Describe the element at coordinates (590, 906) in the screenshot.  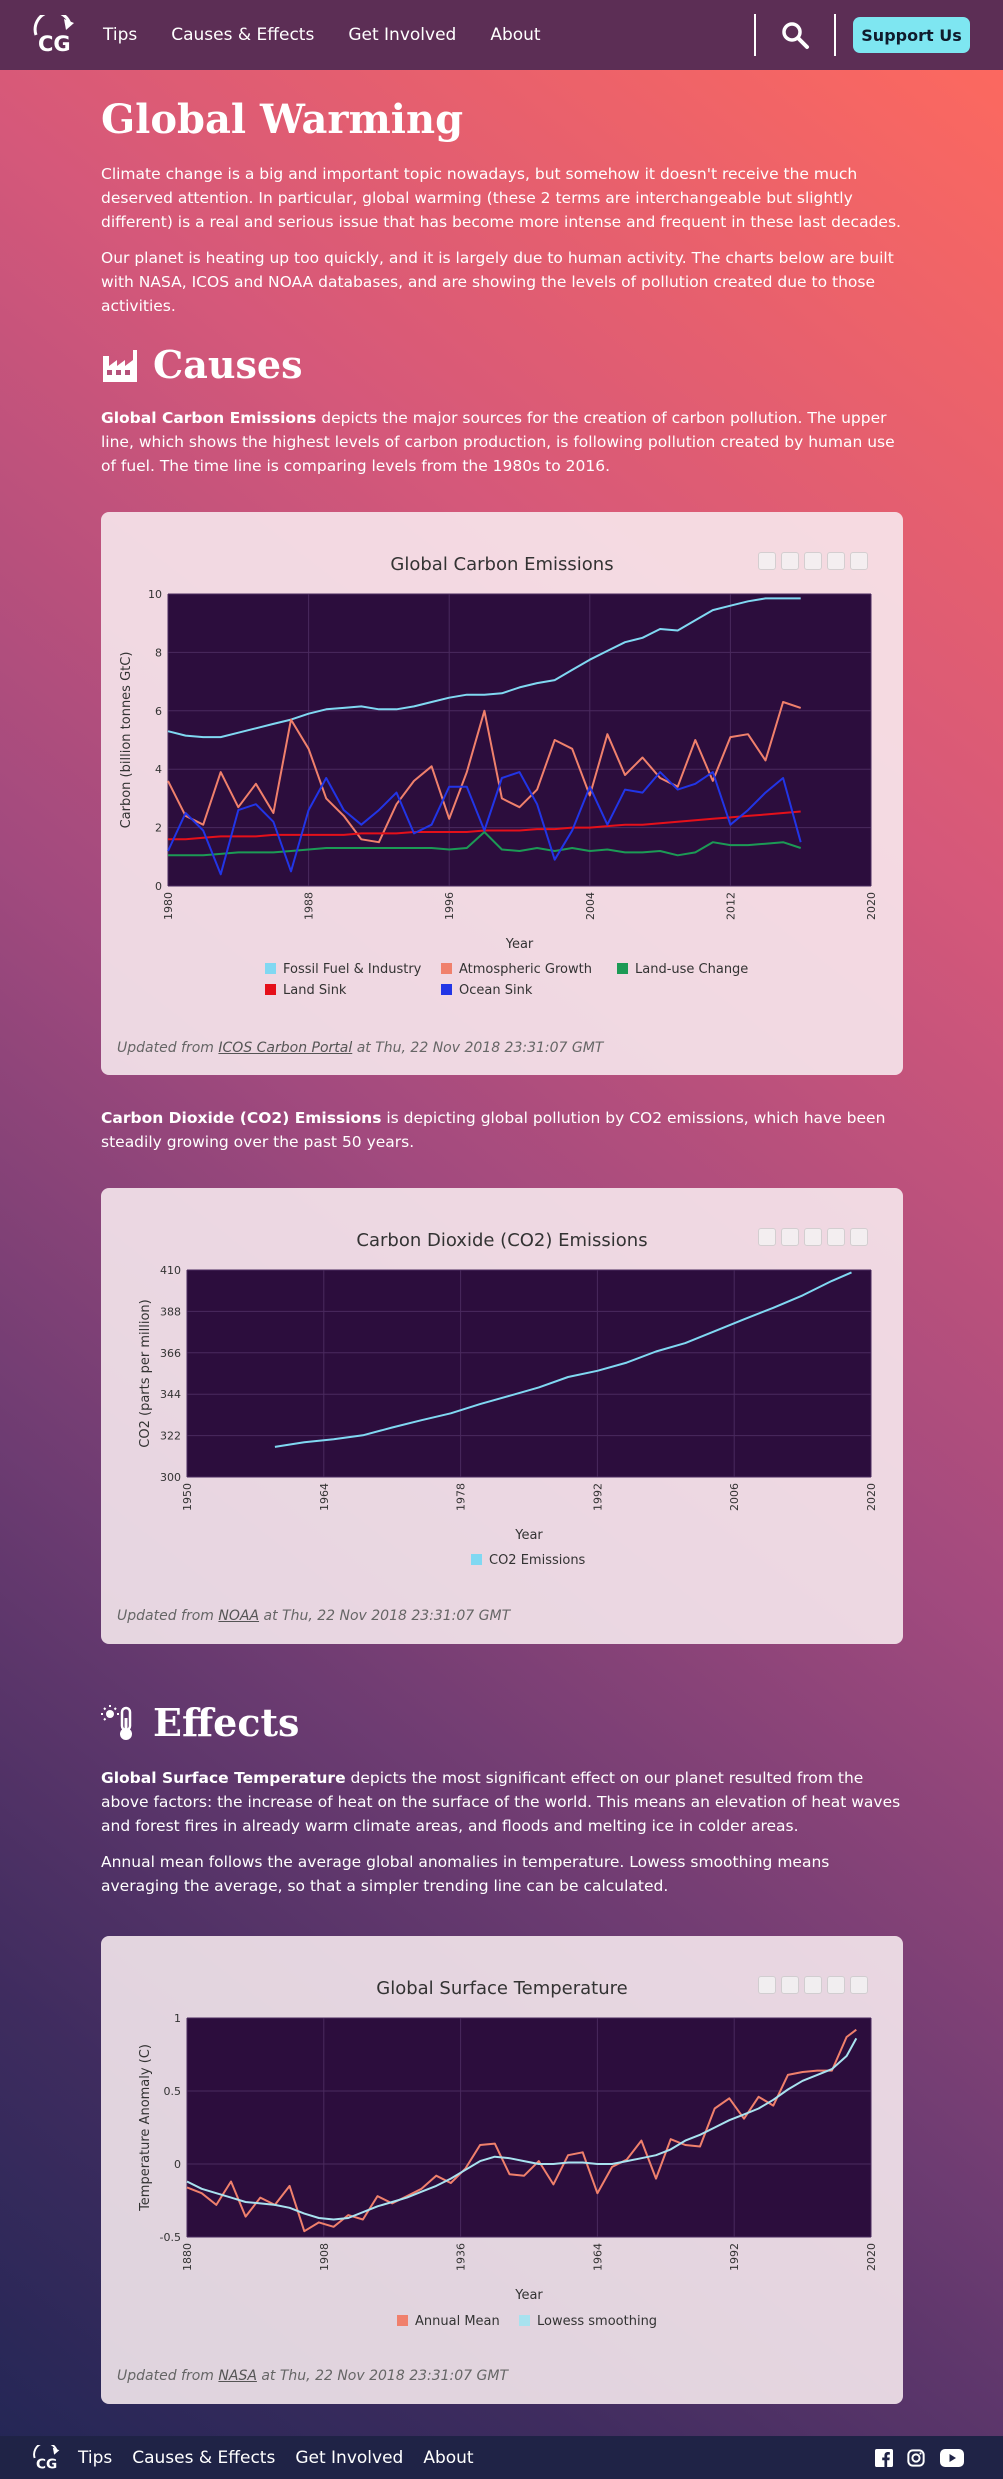
I see `x-tick-label: 2004` at that location.